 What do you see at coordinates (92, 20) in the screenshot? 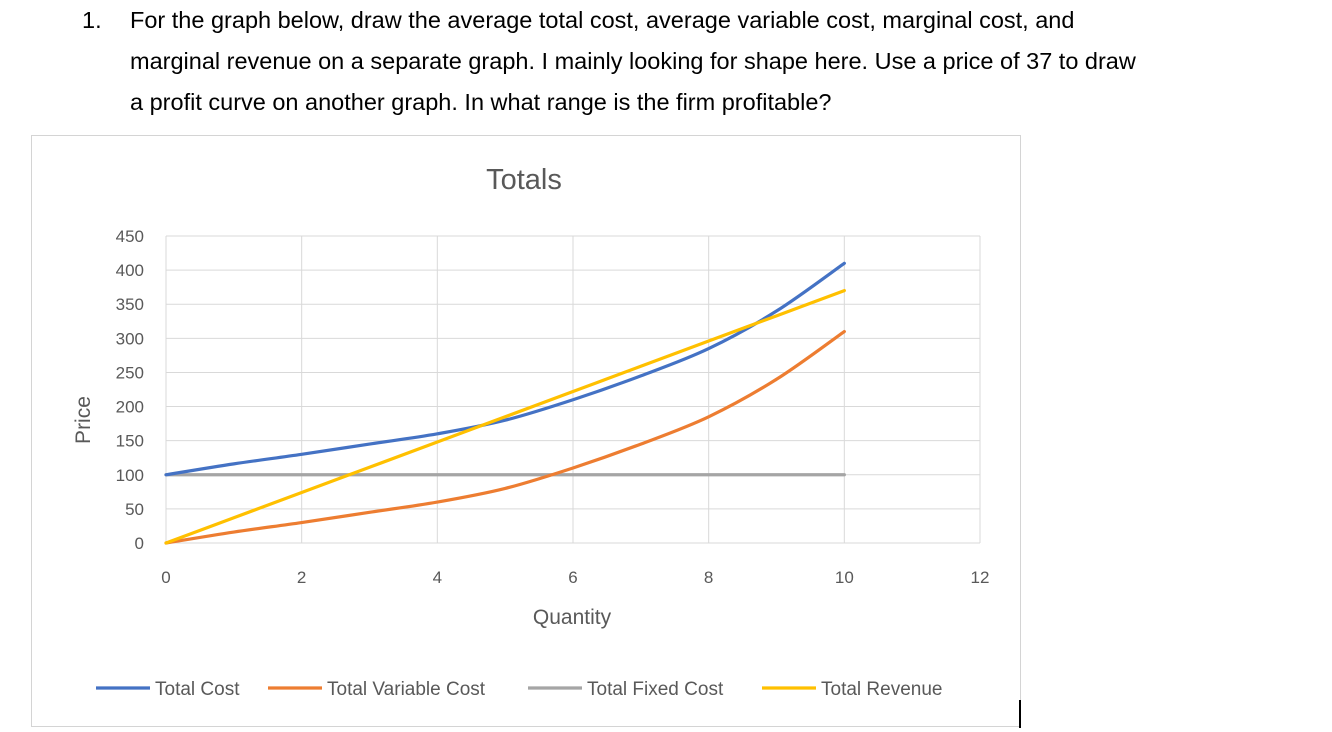
I see `question-number: 1.` at bounding box center [92, 20].